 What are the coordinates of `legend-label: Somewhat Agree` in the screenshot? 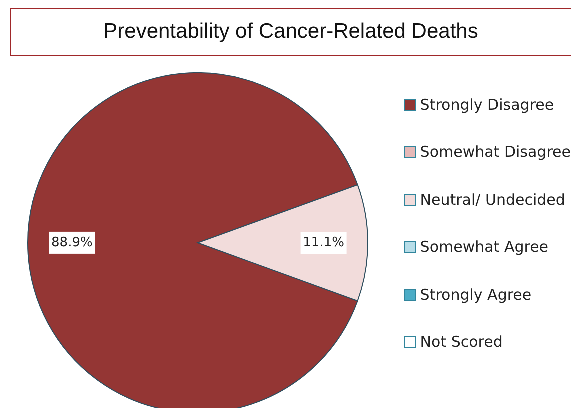 It's located at (484, 247).